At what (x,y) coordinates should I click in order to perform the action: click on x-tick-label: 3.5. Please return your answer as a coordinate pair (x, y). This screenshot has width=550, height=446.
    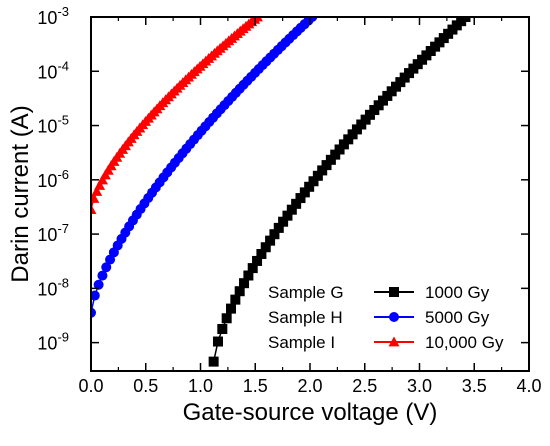
    Looking at the image, I should click on (474, 386).